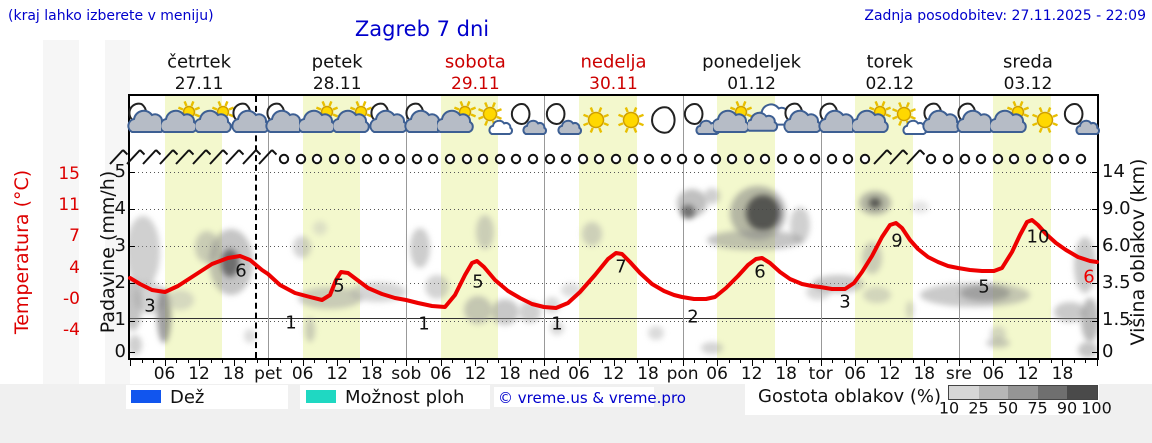  What do you see at coordinates (850, 396) in the screenshot?
I see `cloud-density-label: Gostota oblakov (%)` at bounding box center [850, 396].